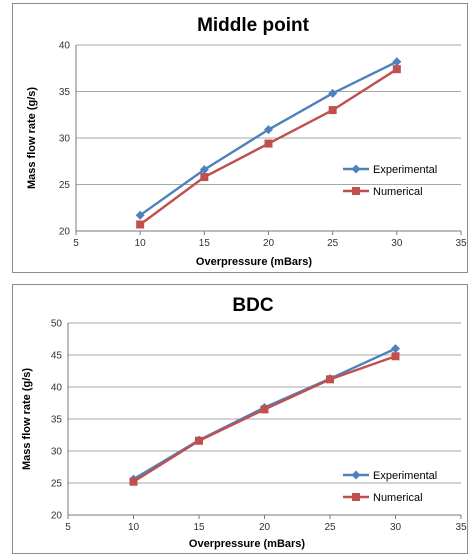 This screenshot has height=555, width=469. I want to click on series-line, so click(264, 414).